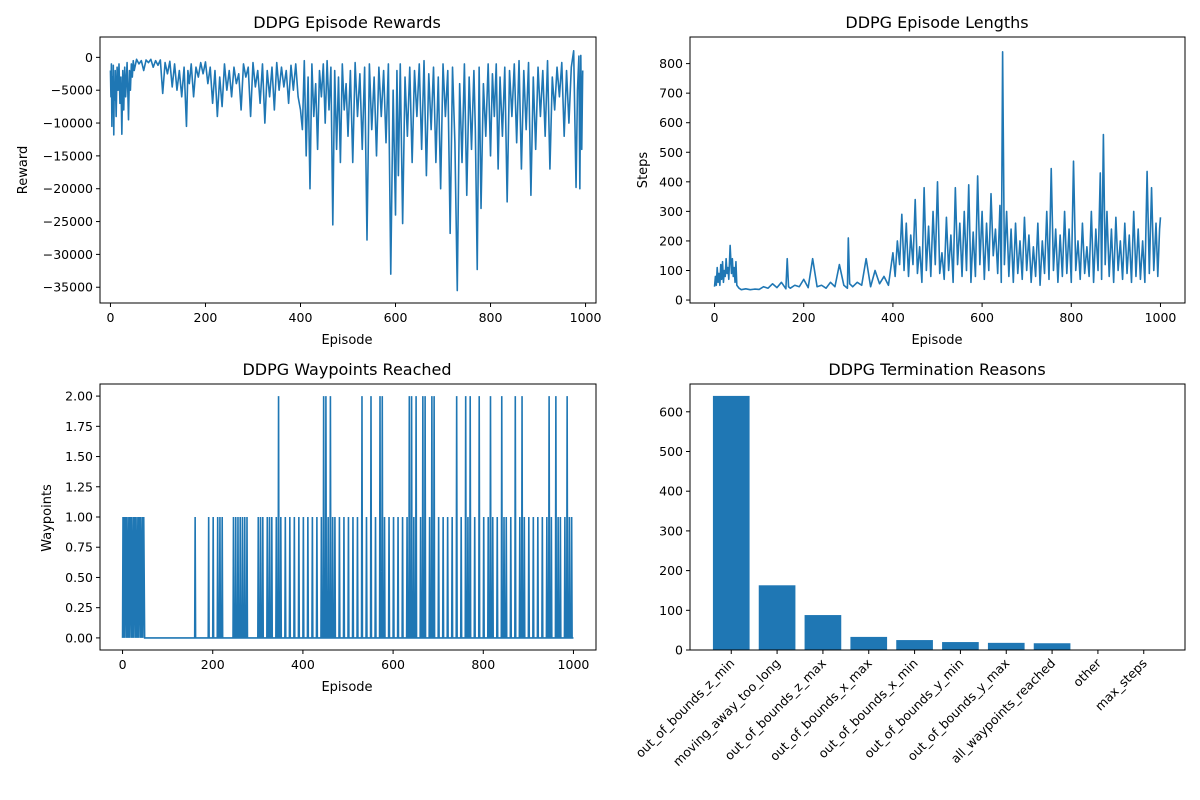  I want to click on lengths-series-line, so click(937, 170).